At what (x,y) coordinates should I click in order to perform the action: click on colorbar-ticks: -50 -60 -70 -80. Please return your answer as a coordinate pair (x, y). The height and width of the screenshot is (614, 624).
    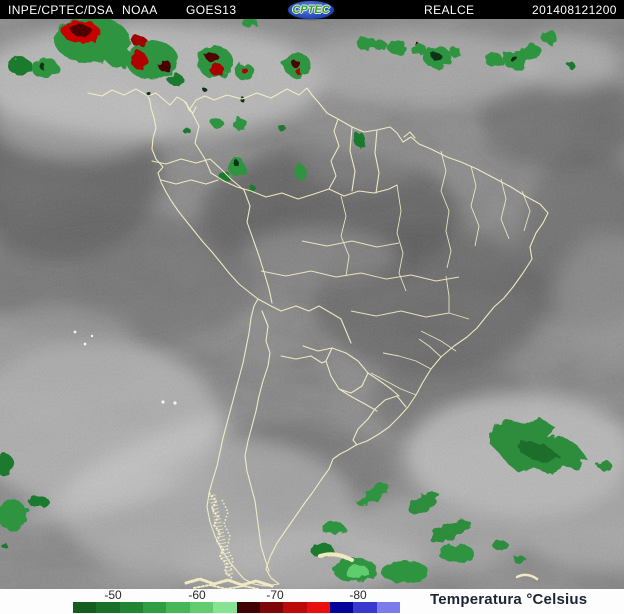
    Looking at the image, I should click on (312, 595).